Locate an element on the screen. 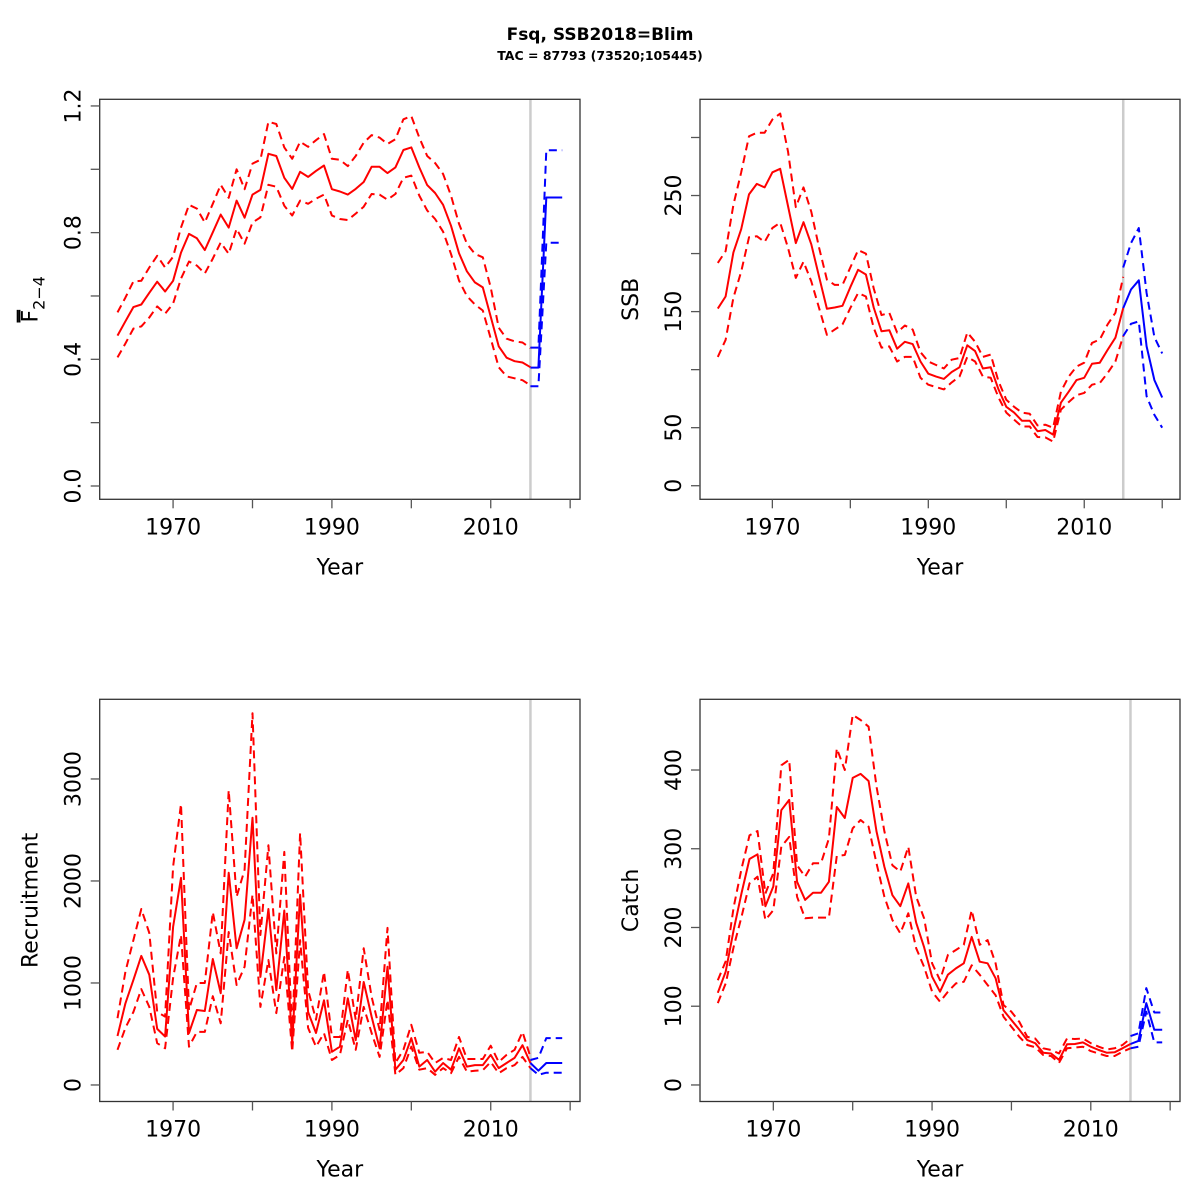  y-axis-title-main: SSB is located at coordinates (631, 299).